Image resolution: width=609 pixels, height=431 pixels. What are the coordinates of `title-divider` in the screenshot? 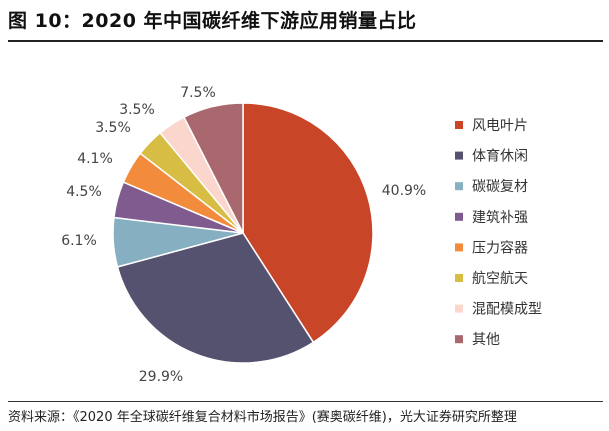 It's located at (305, 41).